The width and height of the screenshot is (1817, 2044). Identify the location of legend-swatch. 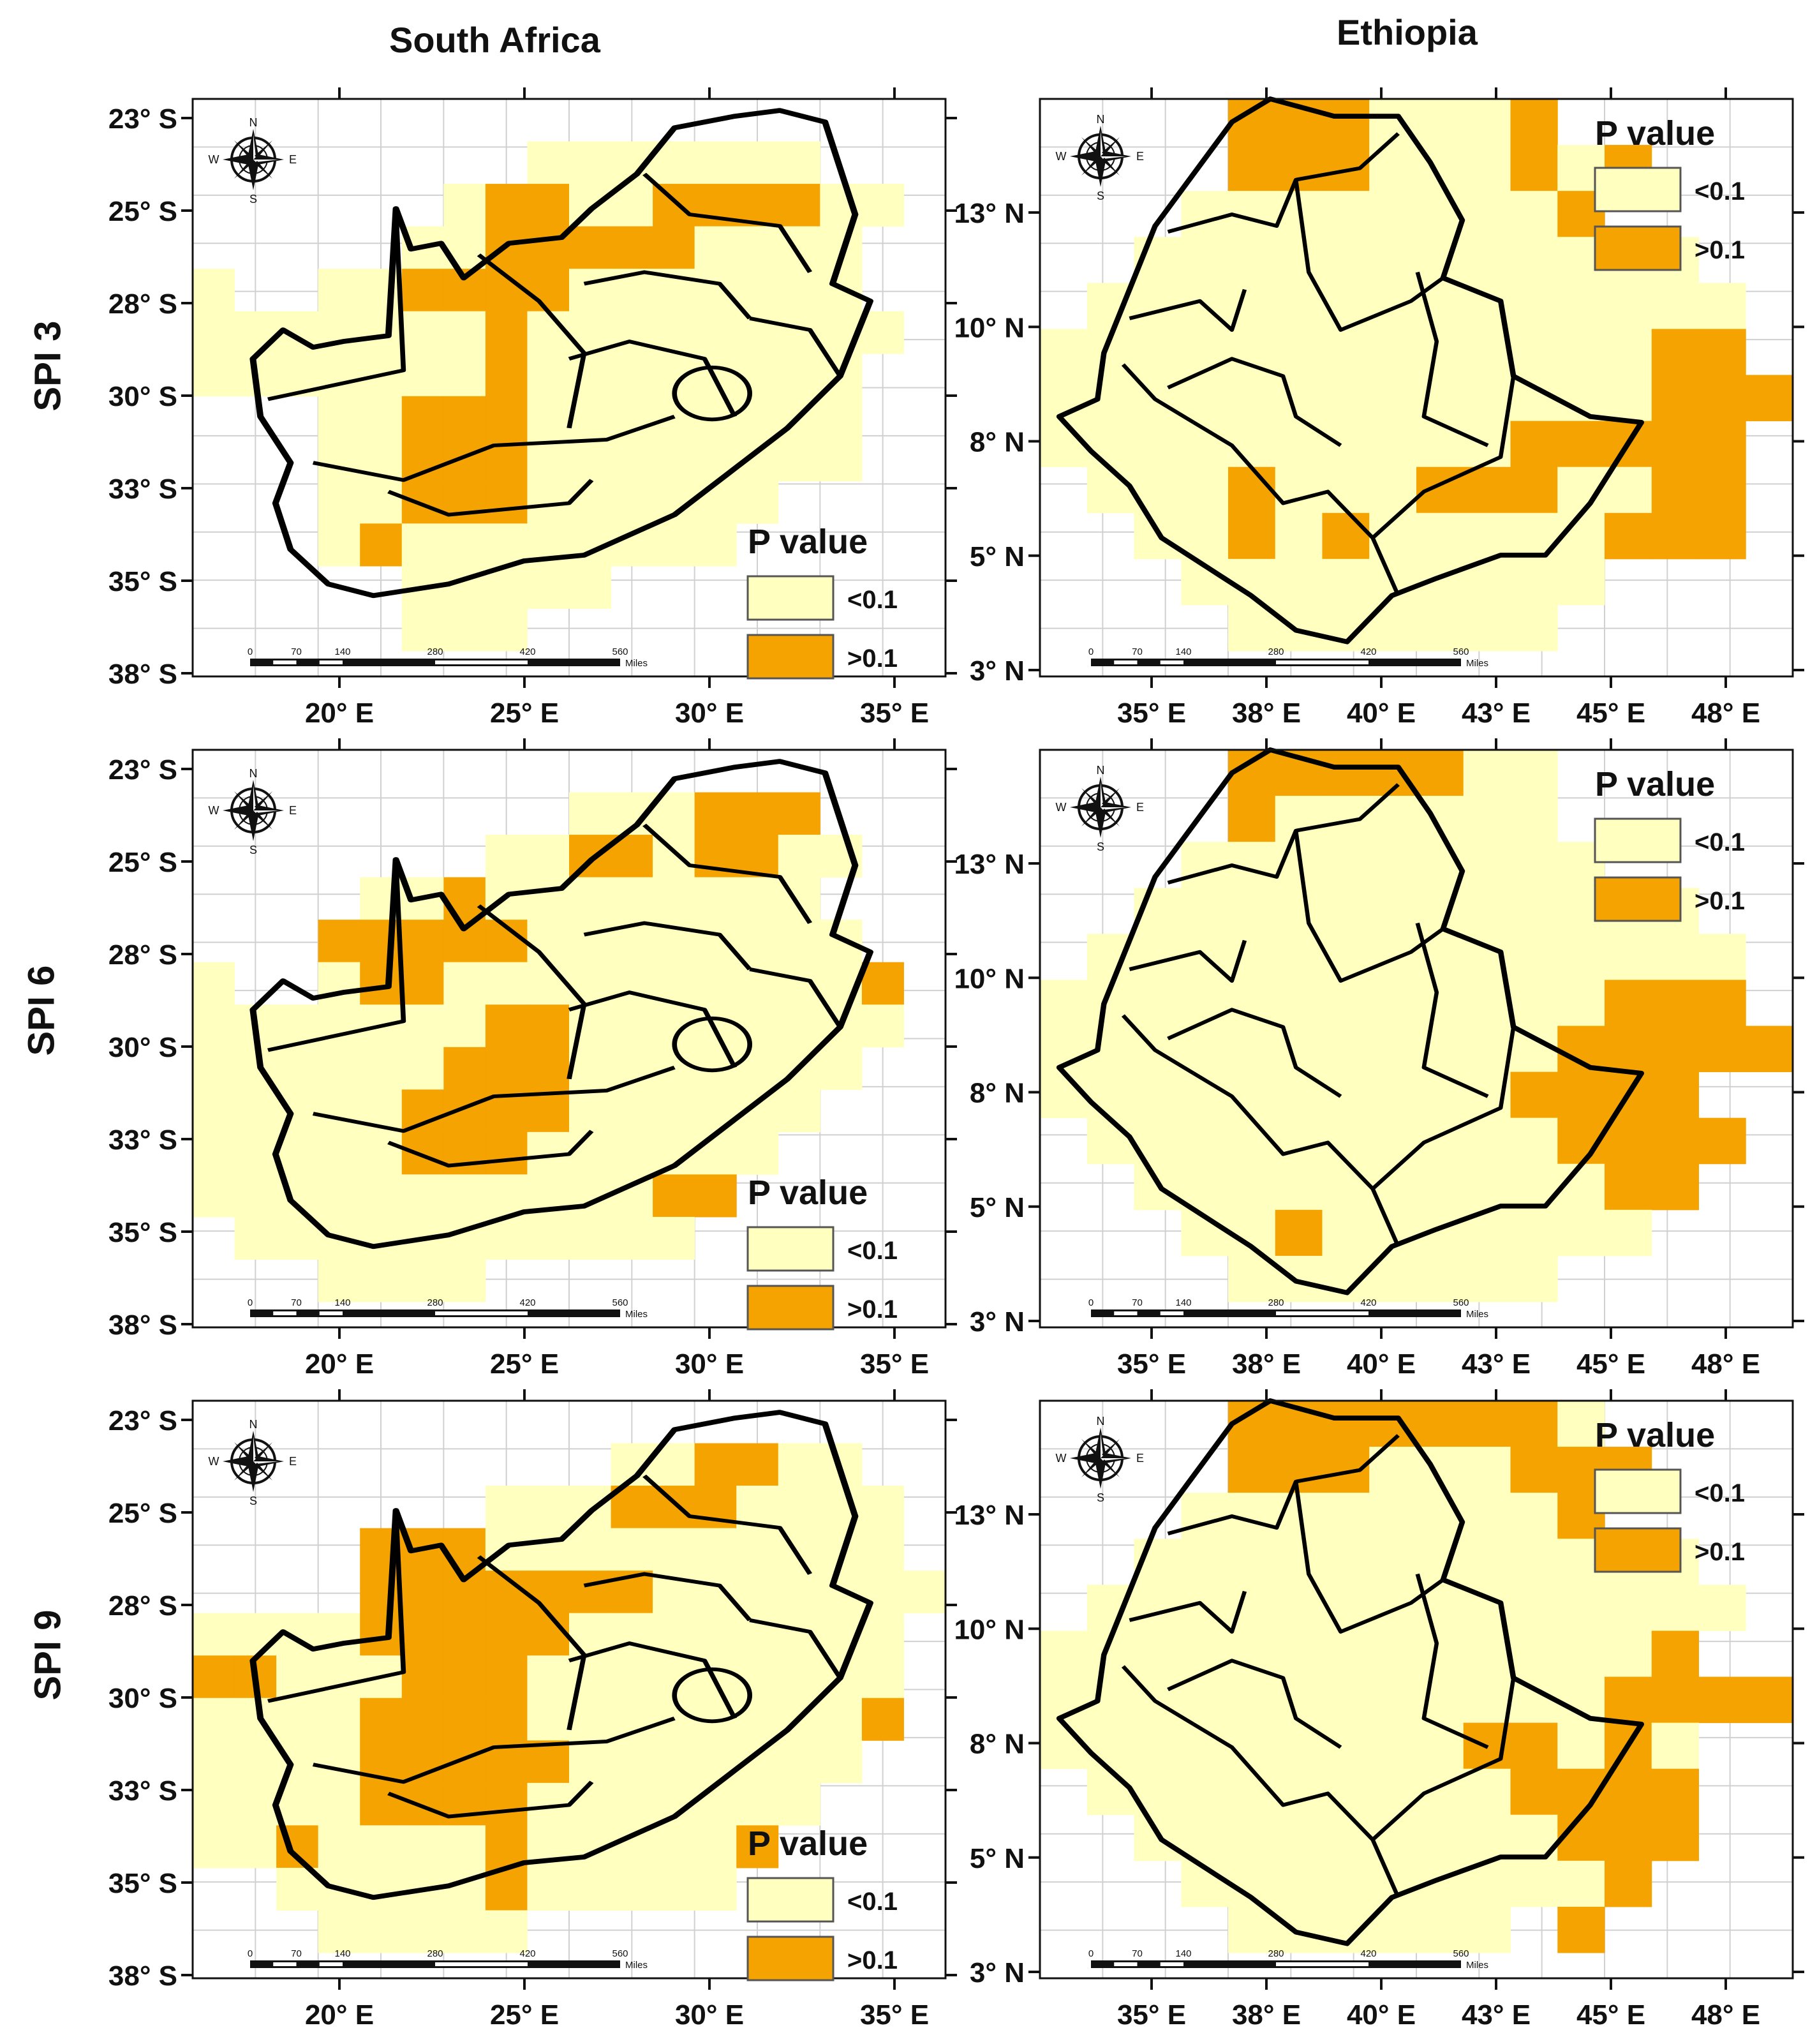
(1638, 190).